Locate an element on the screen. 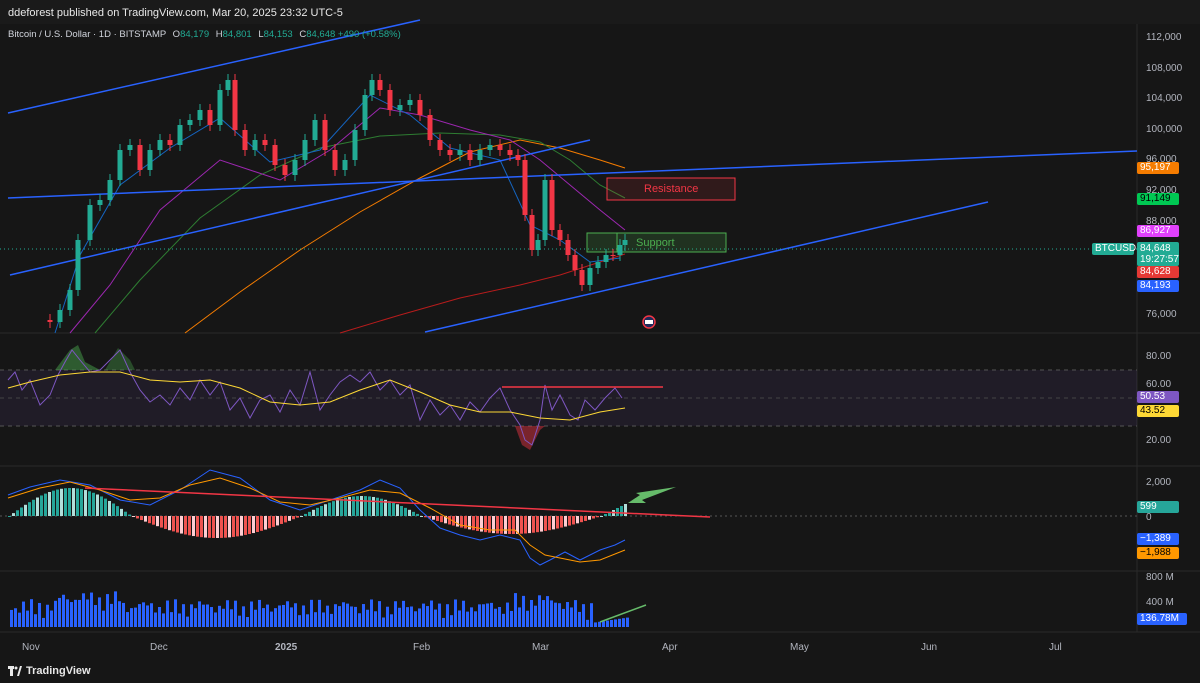  lower-support-trendline is located at coordinates (706, 267).